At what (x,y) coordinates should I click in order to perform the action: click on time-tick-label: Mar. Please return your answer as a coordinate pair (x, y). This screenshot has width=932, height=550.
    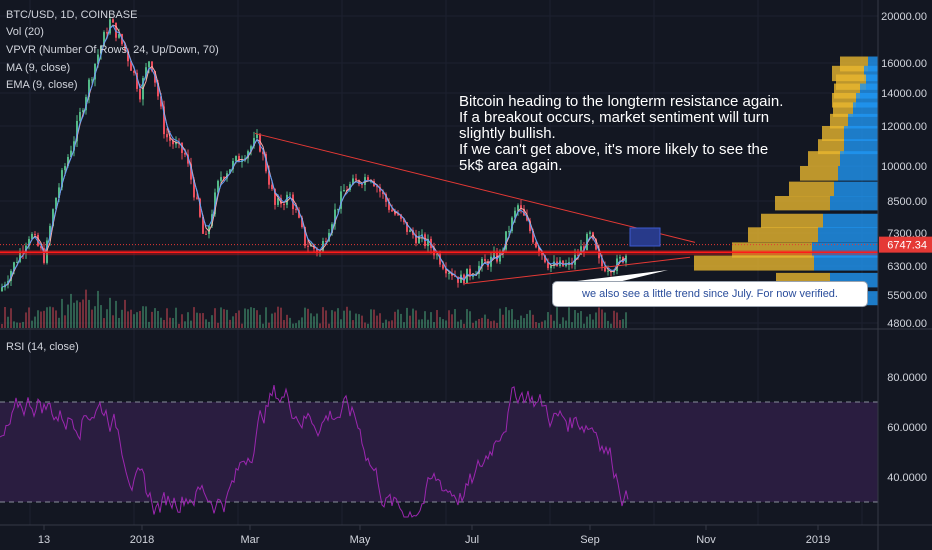
    Looking at the image, I should click on (250, 540).